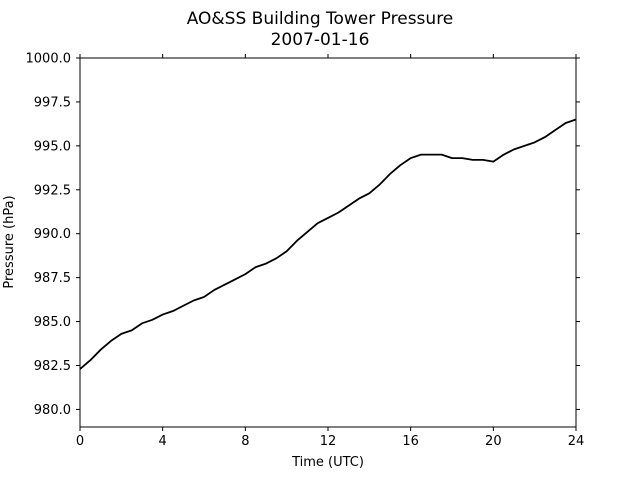 This screenshot has height=480, width=640. Describe the element at coordinates (327, 462) in the screenshot. I see `x-axis-label: Time (UTC)` at that location.